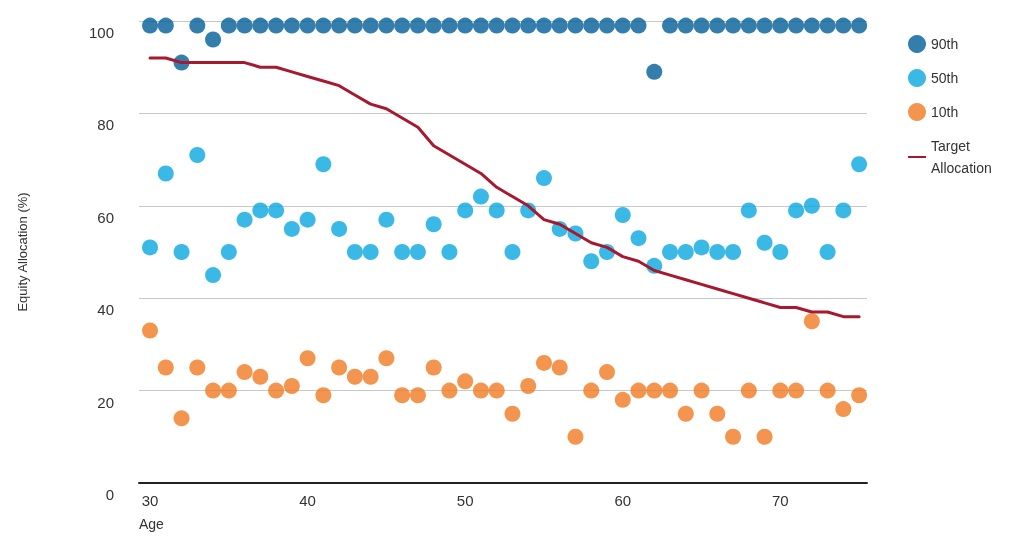 This screenshot has height=544, width=1014. What do you see at coordinates (465, 500) in the screenshot?
I see `x-tick-label: 50` at bounding box center [465, 500].